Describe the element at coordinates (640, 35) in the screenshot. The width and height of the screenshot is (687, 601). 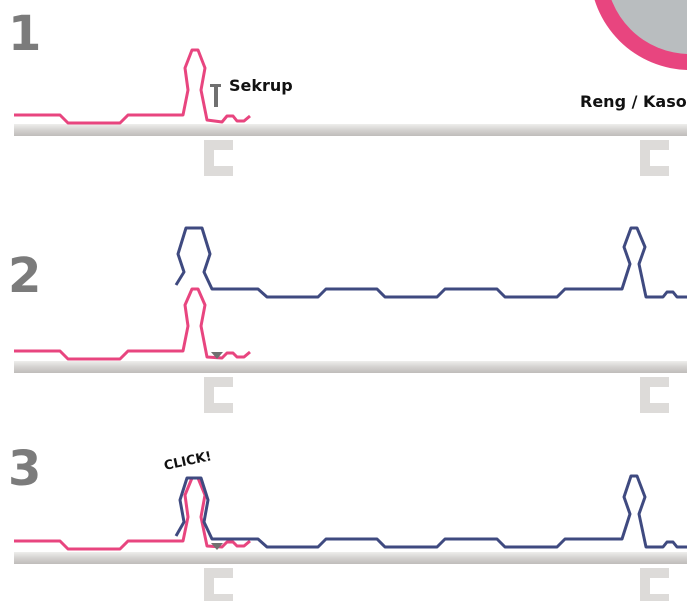
I see `corner-circle-decoration` at that location.